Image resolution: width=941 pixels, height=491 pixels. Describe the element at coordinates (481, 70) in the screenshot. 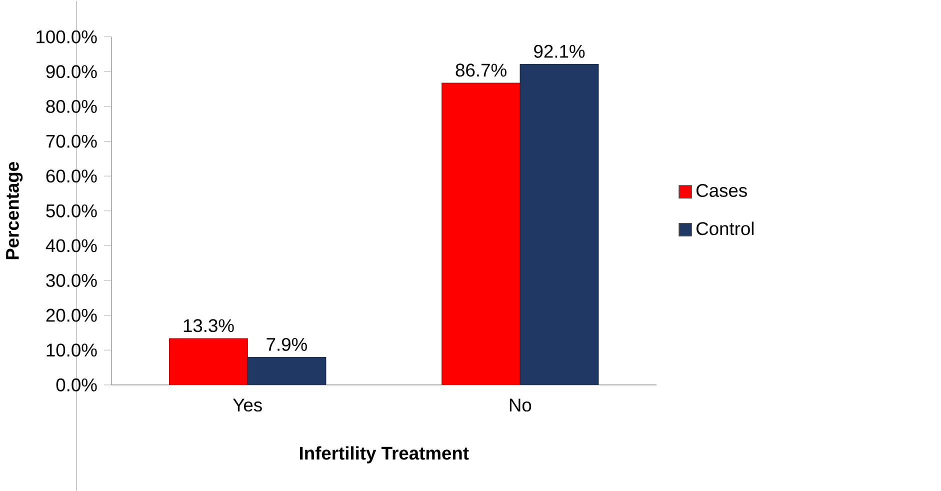

I see `data-label: 86.7%` at that location.